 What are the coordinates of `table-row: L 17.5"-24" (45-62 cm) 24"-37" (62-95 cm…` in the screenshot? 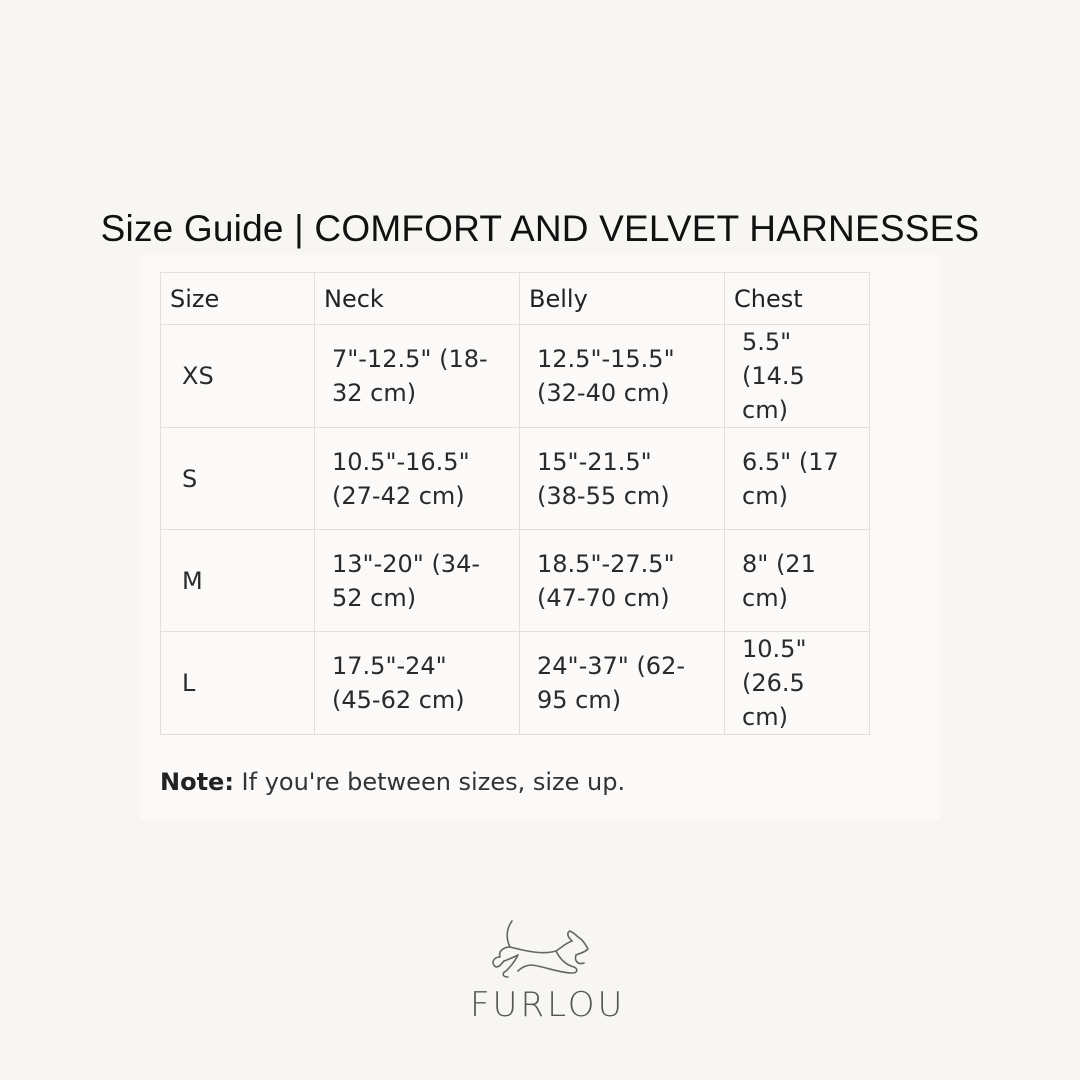 It's located at (515, 683).